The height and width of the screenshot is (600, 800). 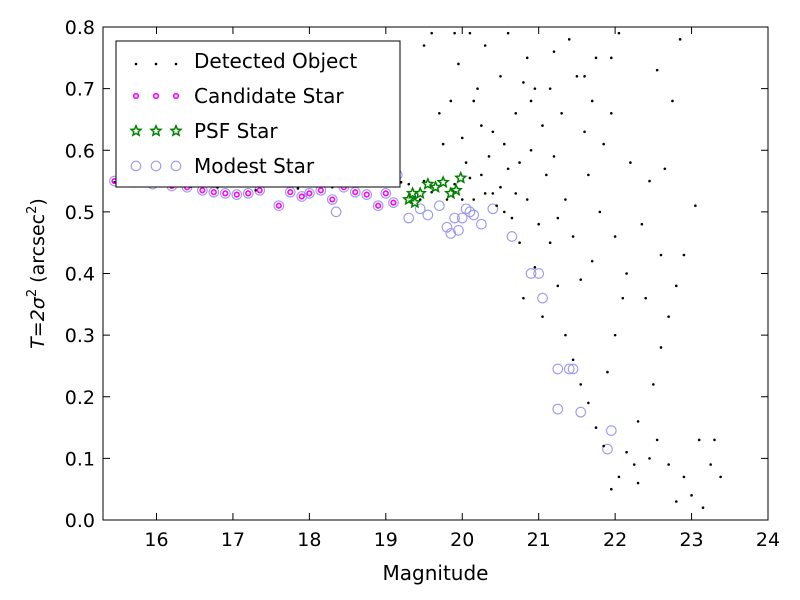 I want to click on y-tick-label: 0.5, so click(x=80, y=213).